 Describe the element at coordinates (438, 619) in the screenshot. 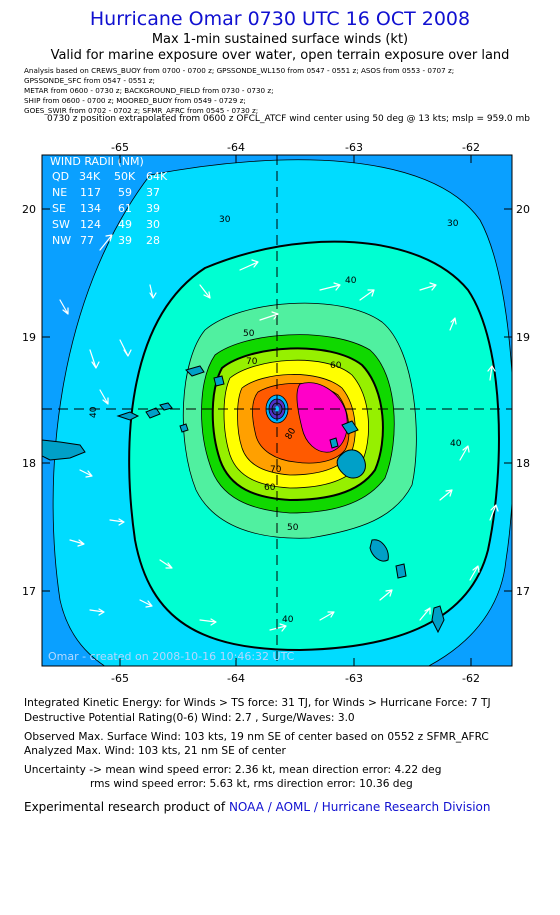

I see `st-lucia` at that location.